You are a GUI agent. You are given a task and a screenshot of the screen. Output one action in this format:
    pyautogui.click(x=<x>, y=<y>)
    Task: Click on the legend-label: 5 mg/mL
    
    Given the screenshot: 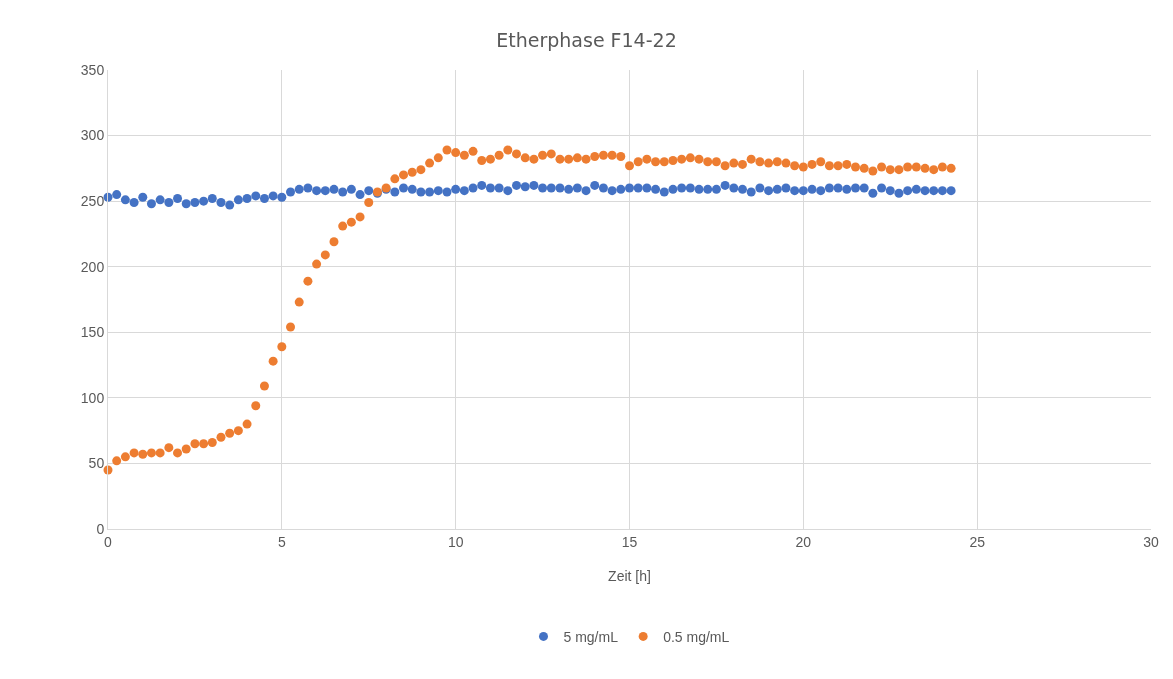 What is the action you would take?
    pyautogui.click(x=591, y=636)
    